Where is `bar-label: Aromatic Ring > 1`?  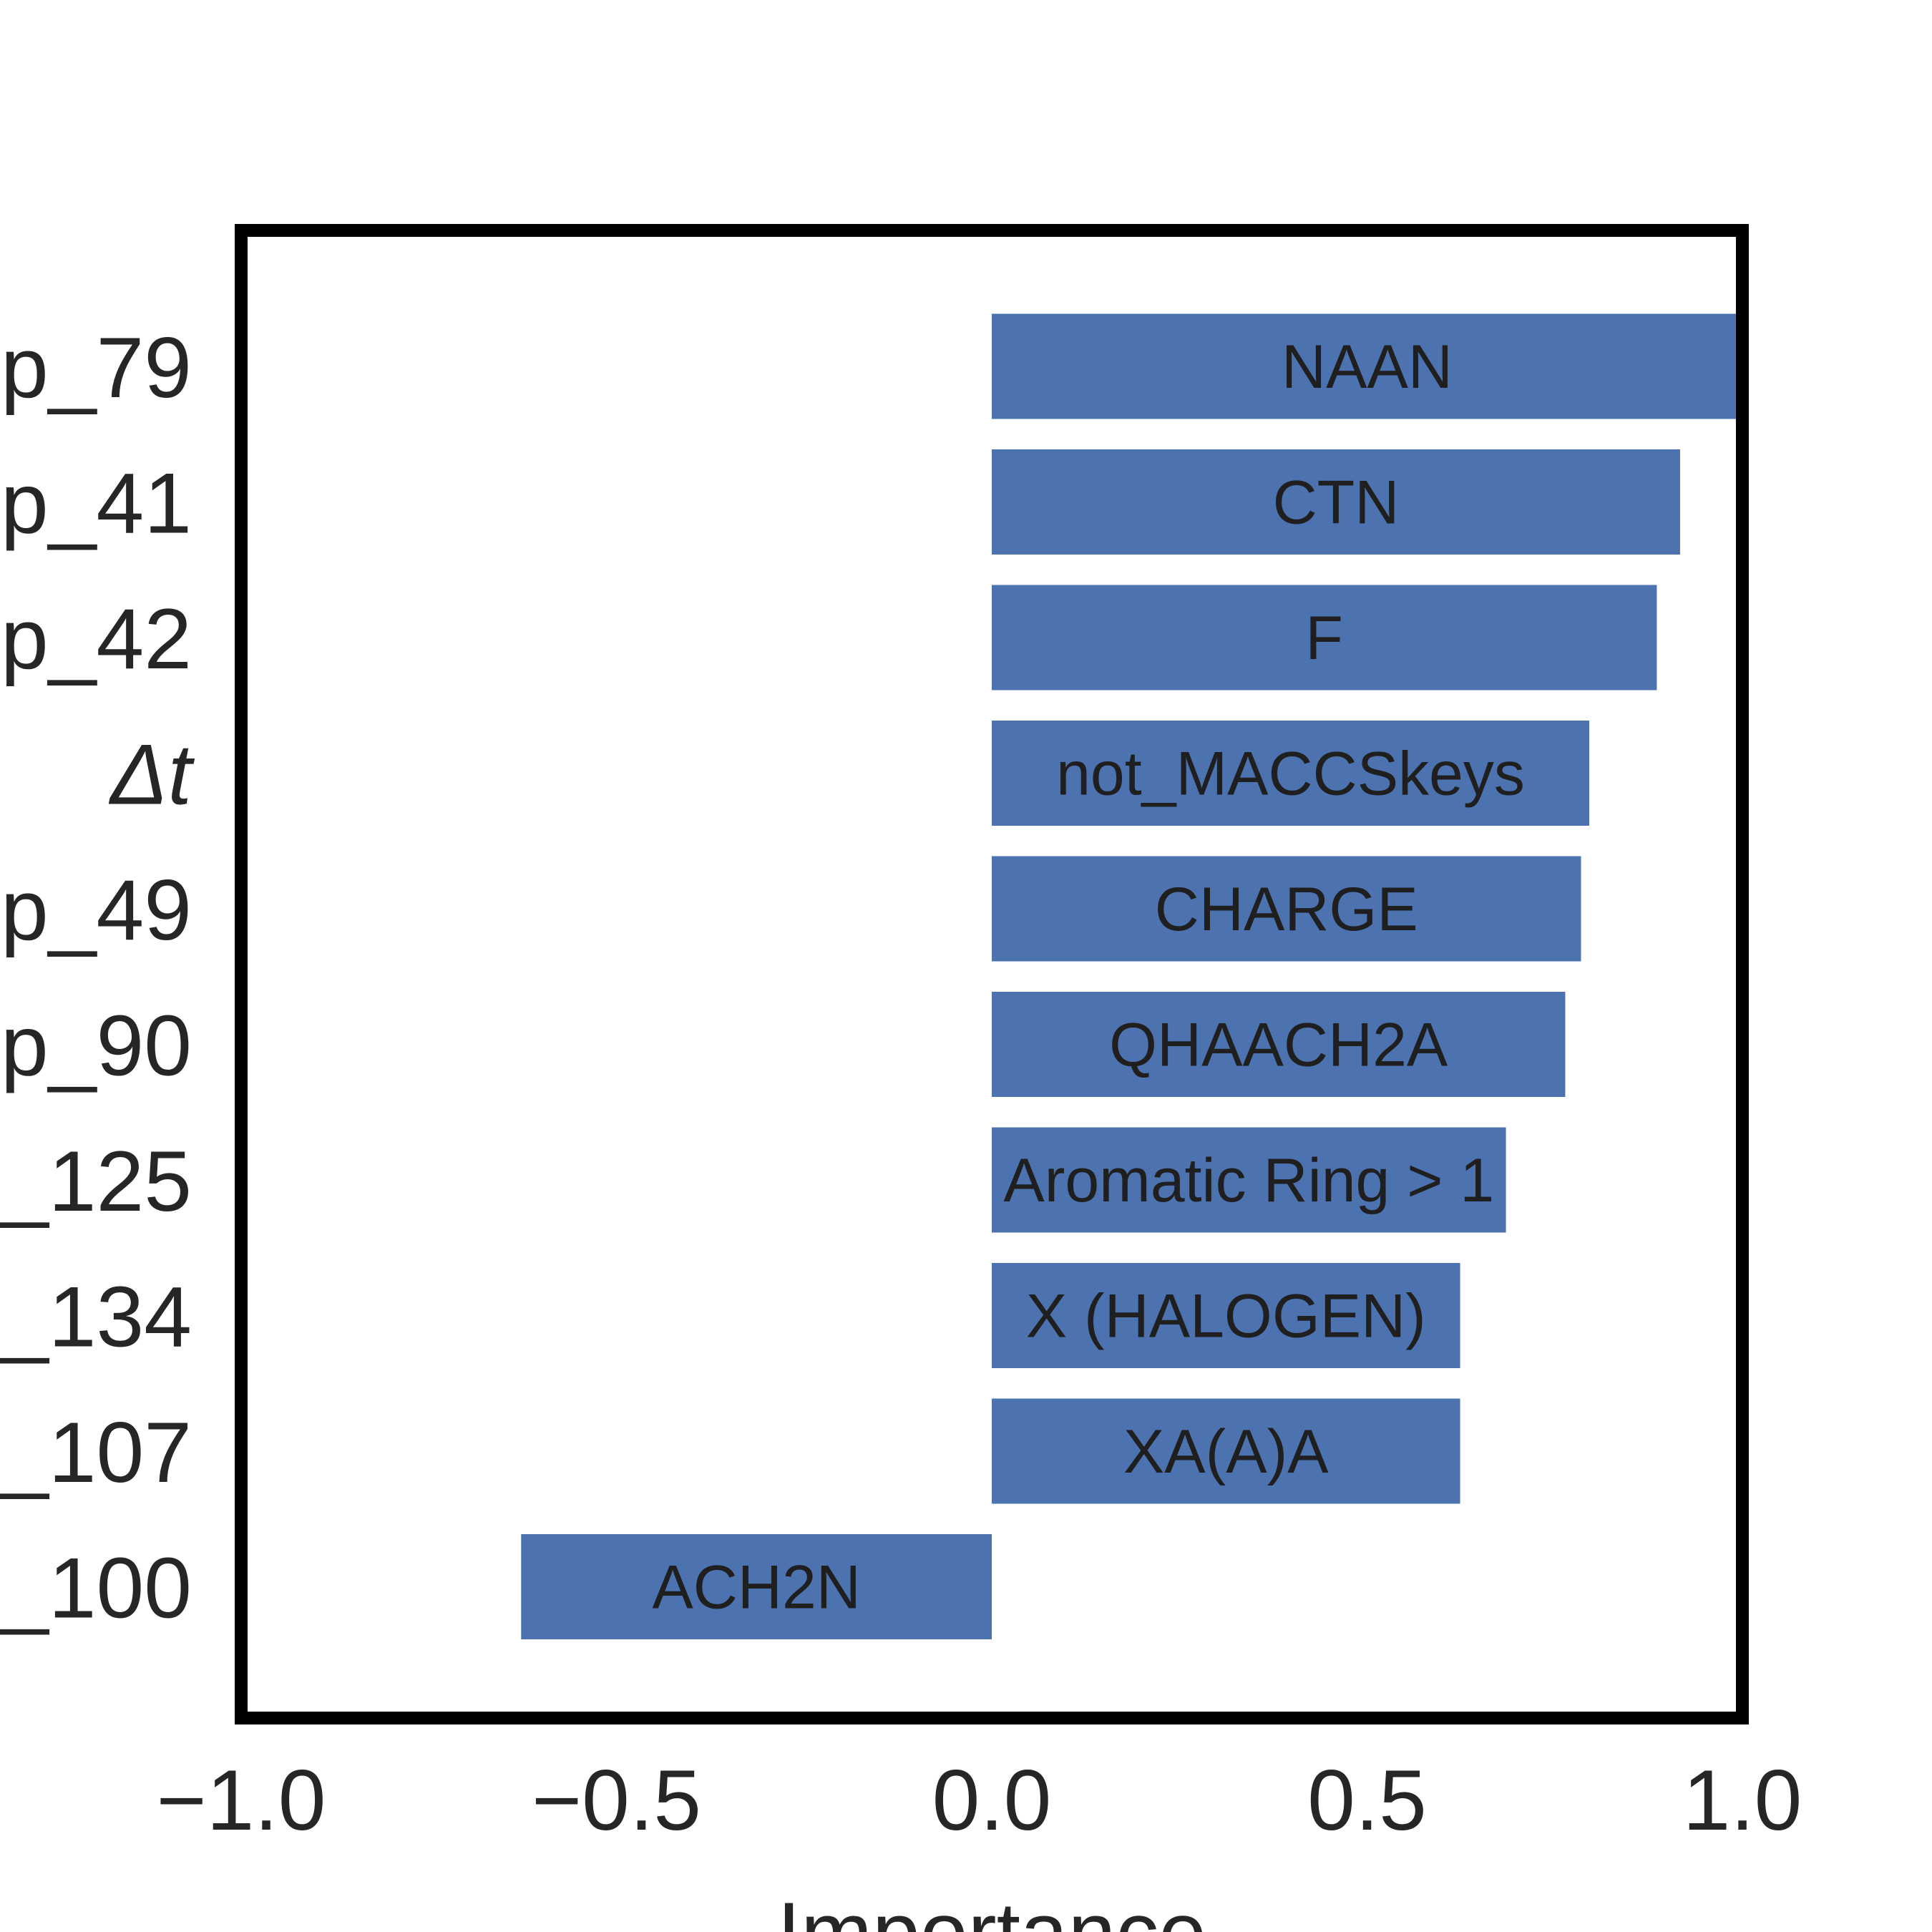
bar-label: Aromatic Ring > 1 is located at coordinates (1248, 1180).